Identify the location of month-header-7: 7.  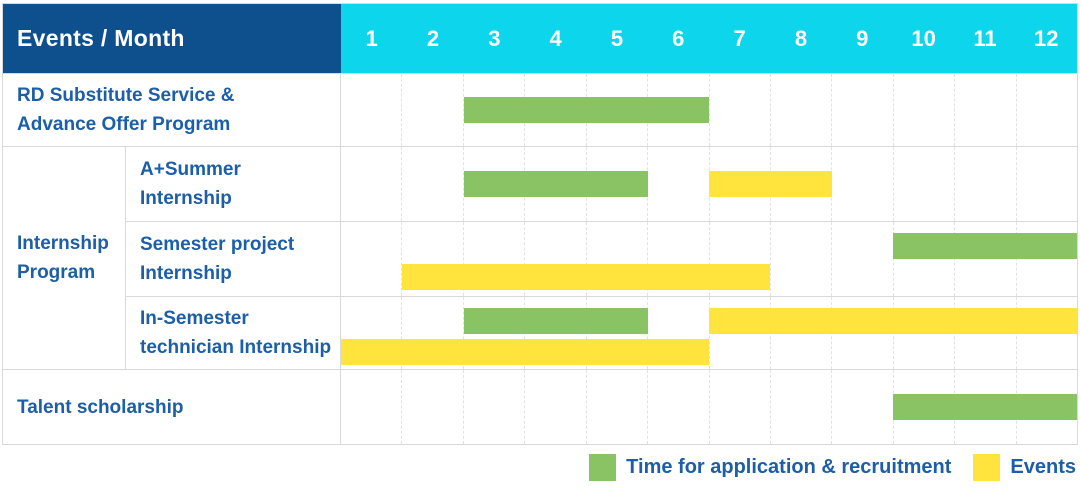
(739, 38).